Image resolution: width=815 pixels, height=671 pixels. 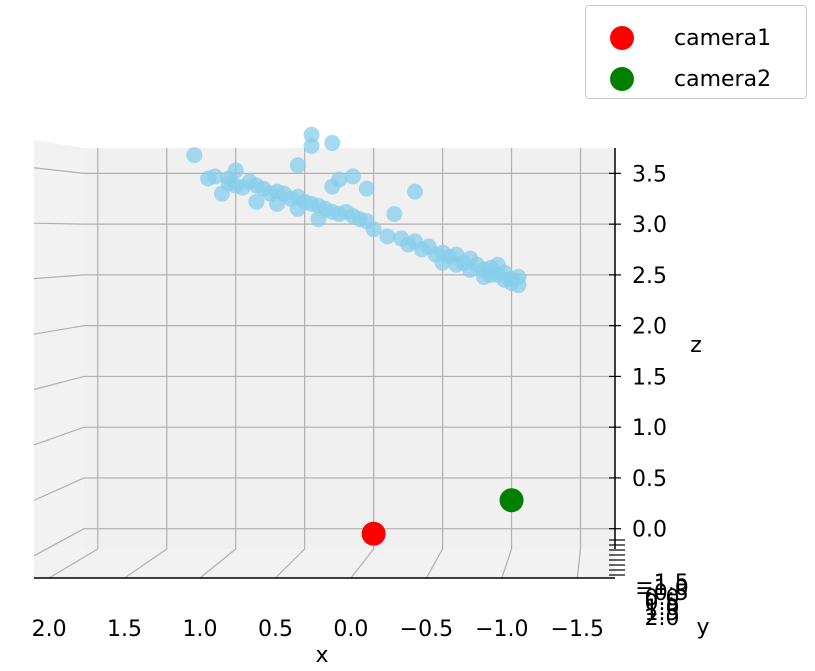 I want to click on y-axis-label: y, so click(x=702, y=627).